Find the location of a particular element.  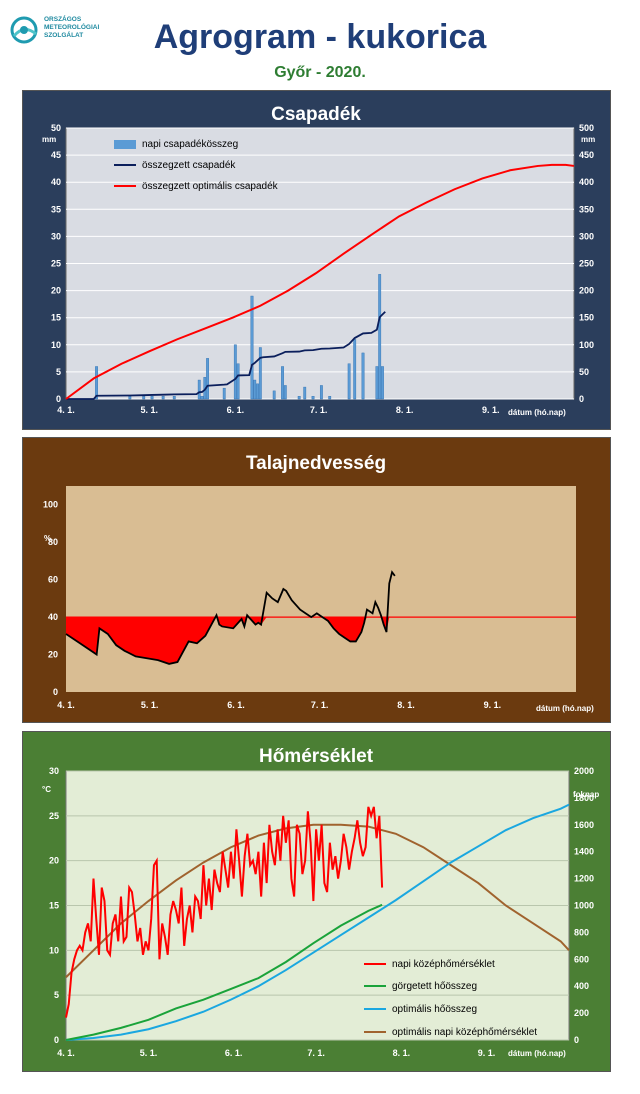

y-tick-label-right: 350 is located at coordinates (586, 209).